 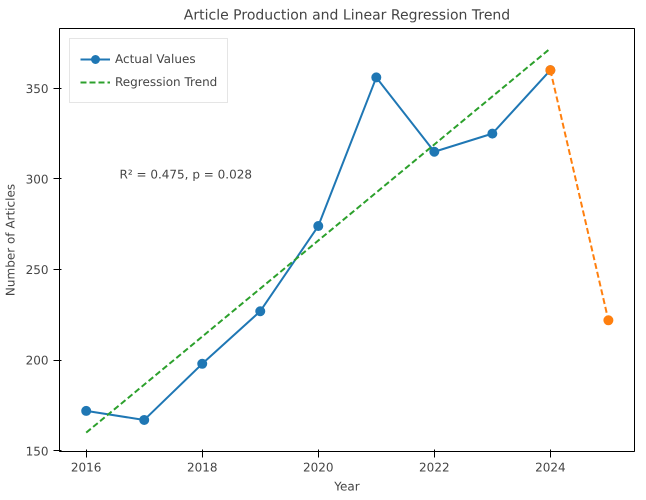 What do you see at coordinates (155, 59) in the screenshot?
I see `legend-label: Actual Values` at bounding box center [155, 59].